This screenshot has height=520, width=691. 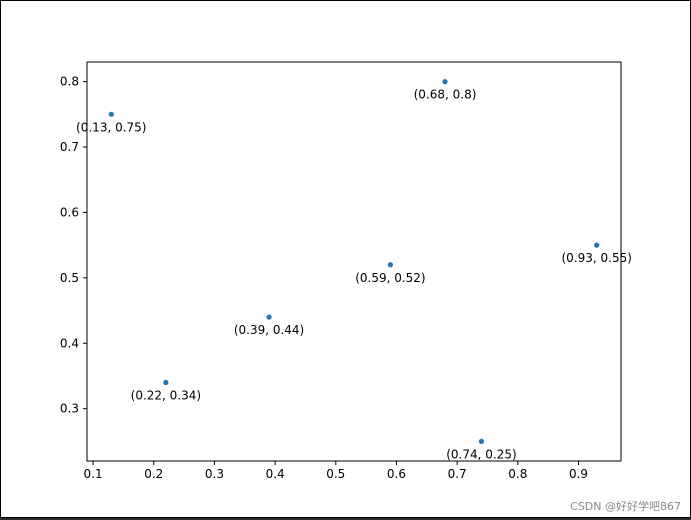 I want to click on y-tick-label: 0.4, so click(x=69, y=343).